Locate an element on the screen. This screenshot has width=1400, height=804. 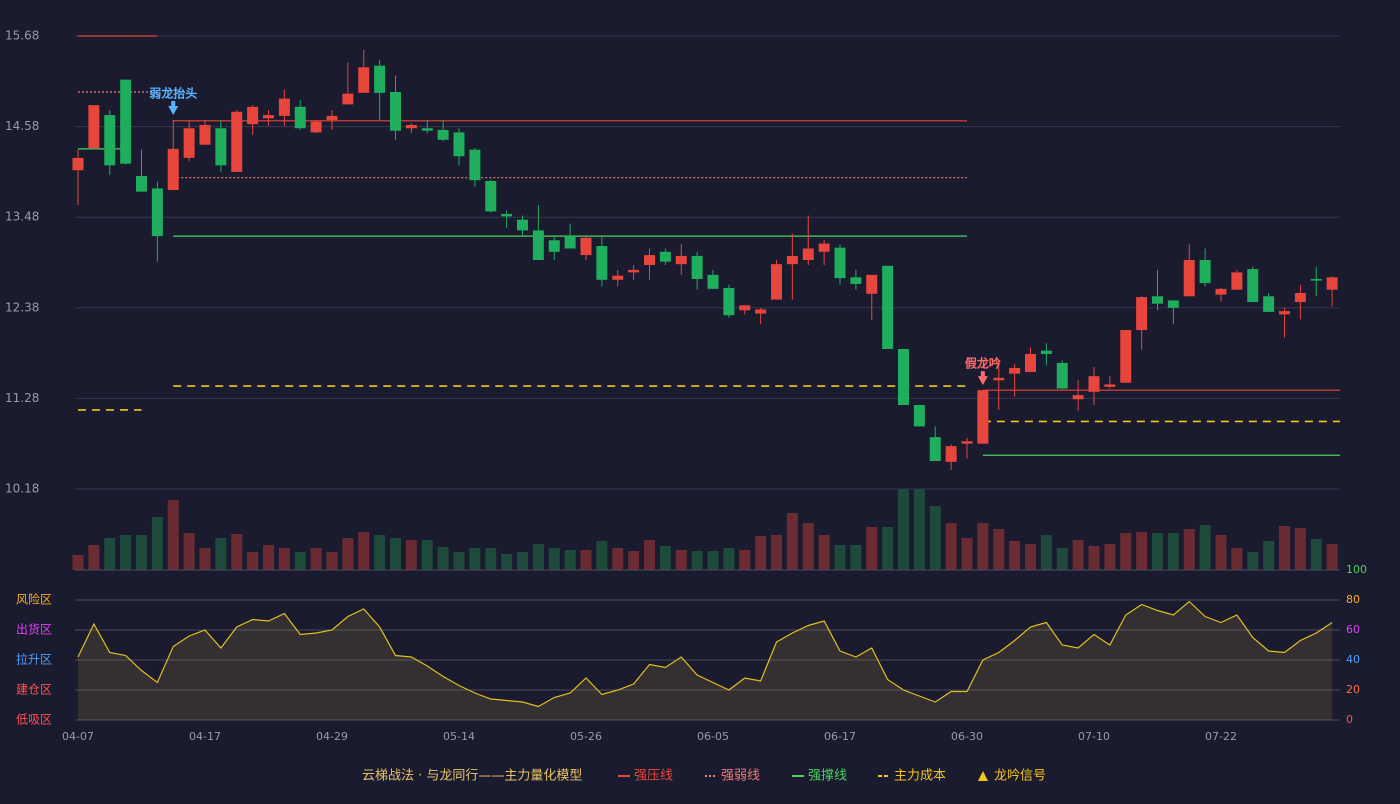
y-tick-label: 13.48 is located at coordinates (22, 217).